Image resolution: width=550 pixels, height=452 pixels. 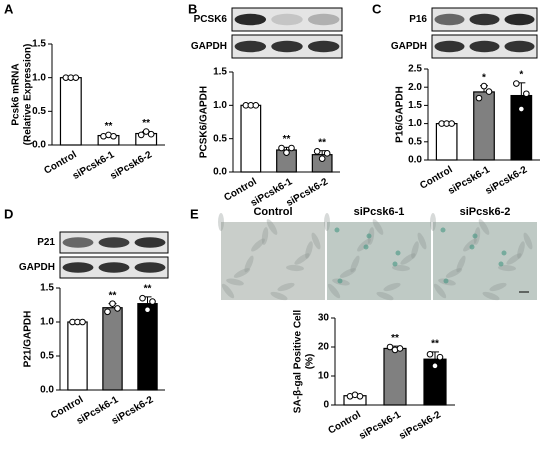 What do you see at coordinates (272, 212) in the screenshot?
I see `image-title: Control` at bounding box center [272, 212].